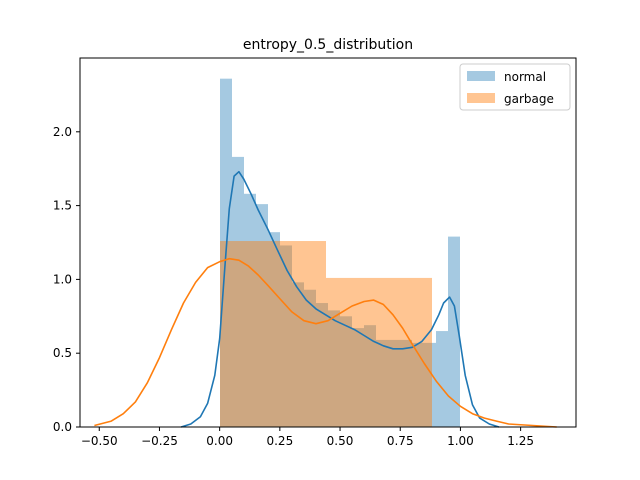  I want to click on x-tick-label: 0.50, so click(340, 441).